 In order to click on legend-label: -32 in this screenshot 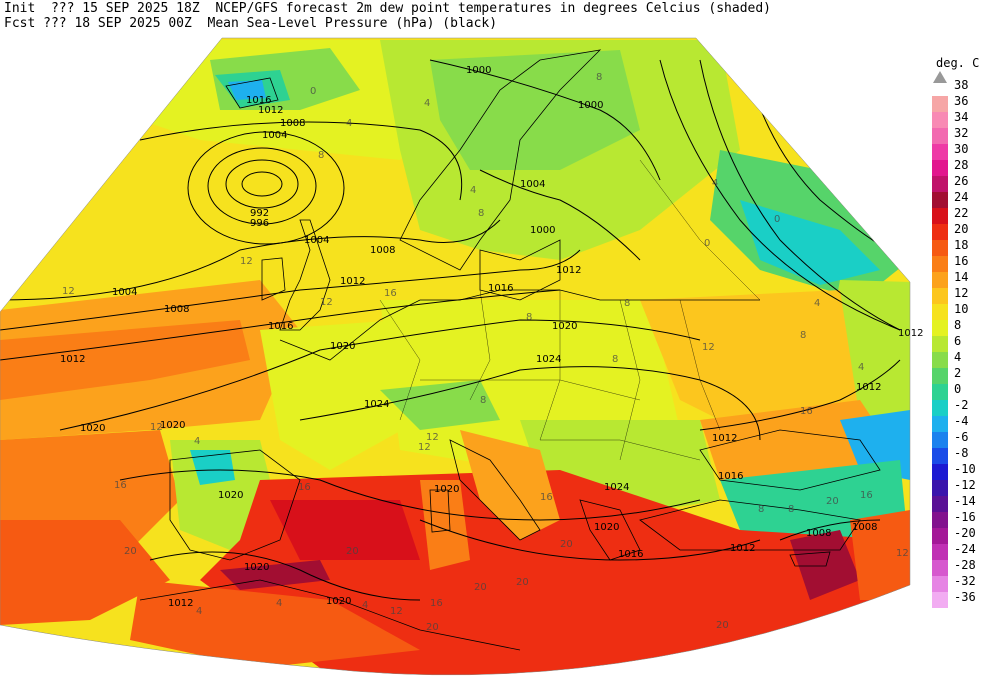, I will do `click(965, 581)`.